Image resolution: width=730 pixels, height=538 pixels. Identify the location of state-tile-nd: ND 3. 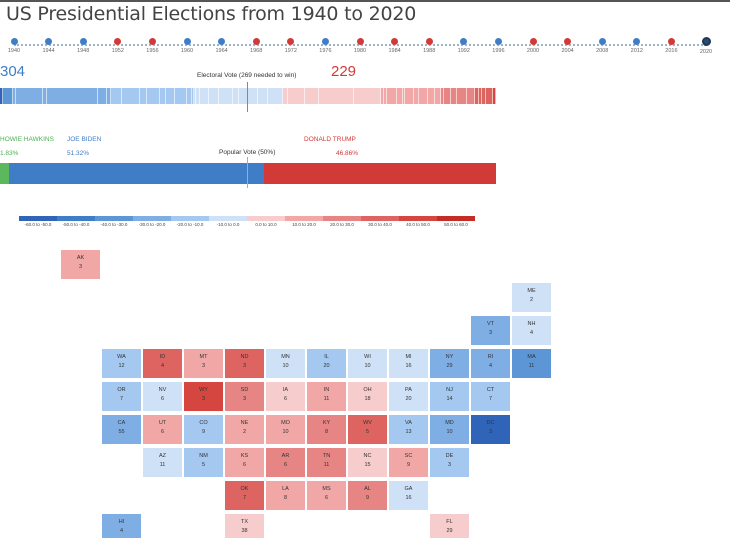
(244, 363).